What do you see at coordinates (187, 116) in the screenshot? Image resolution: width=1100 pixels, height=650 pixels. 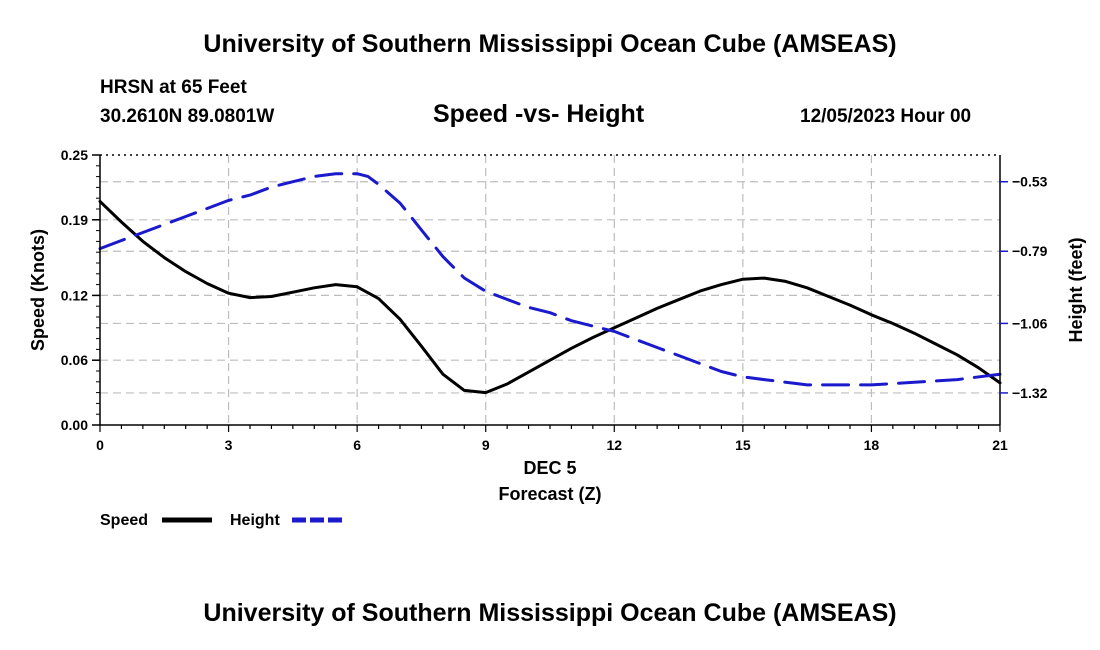 I see `station-coordinates: 30.2610N 89.0801W` at bounding box center [187, 116].